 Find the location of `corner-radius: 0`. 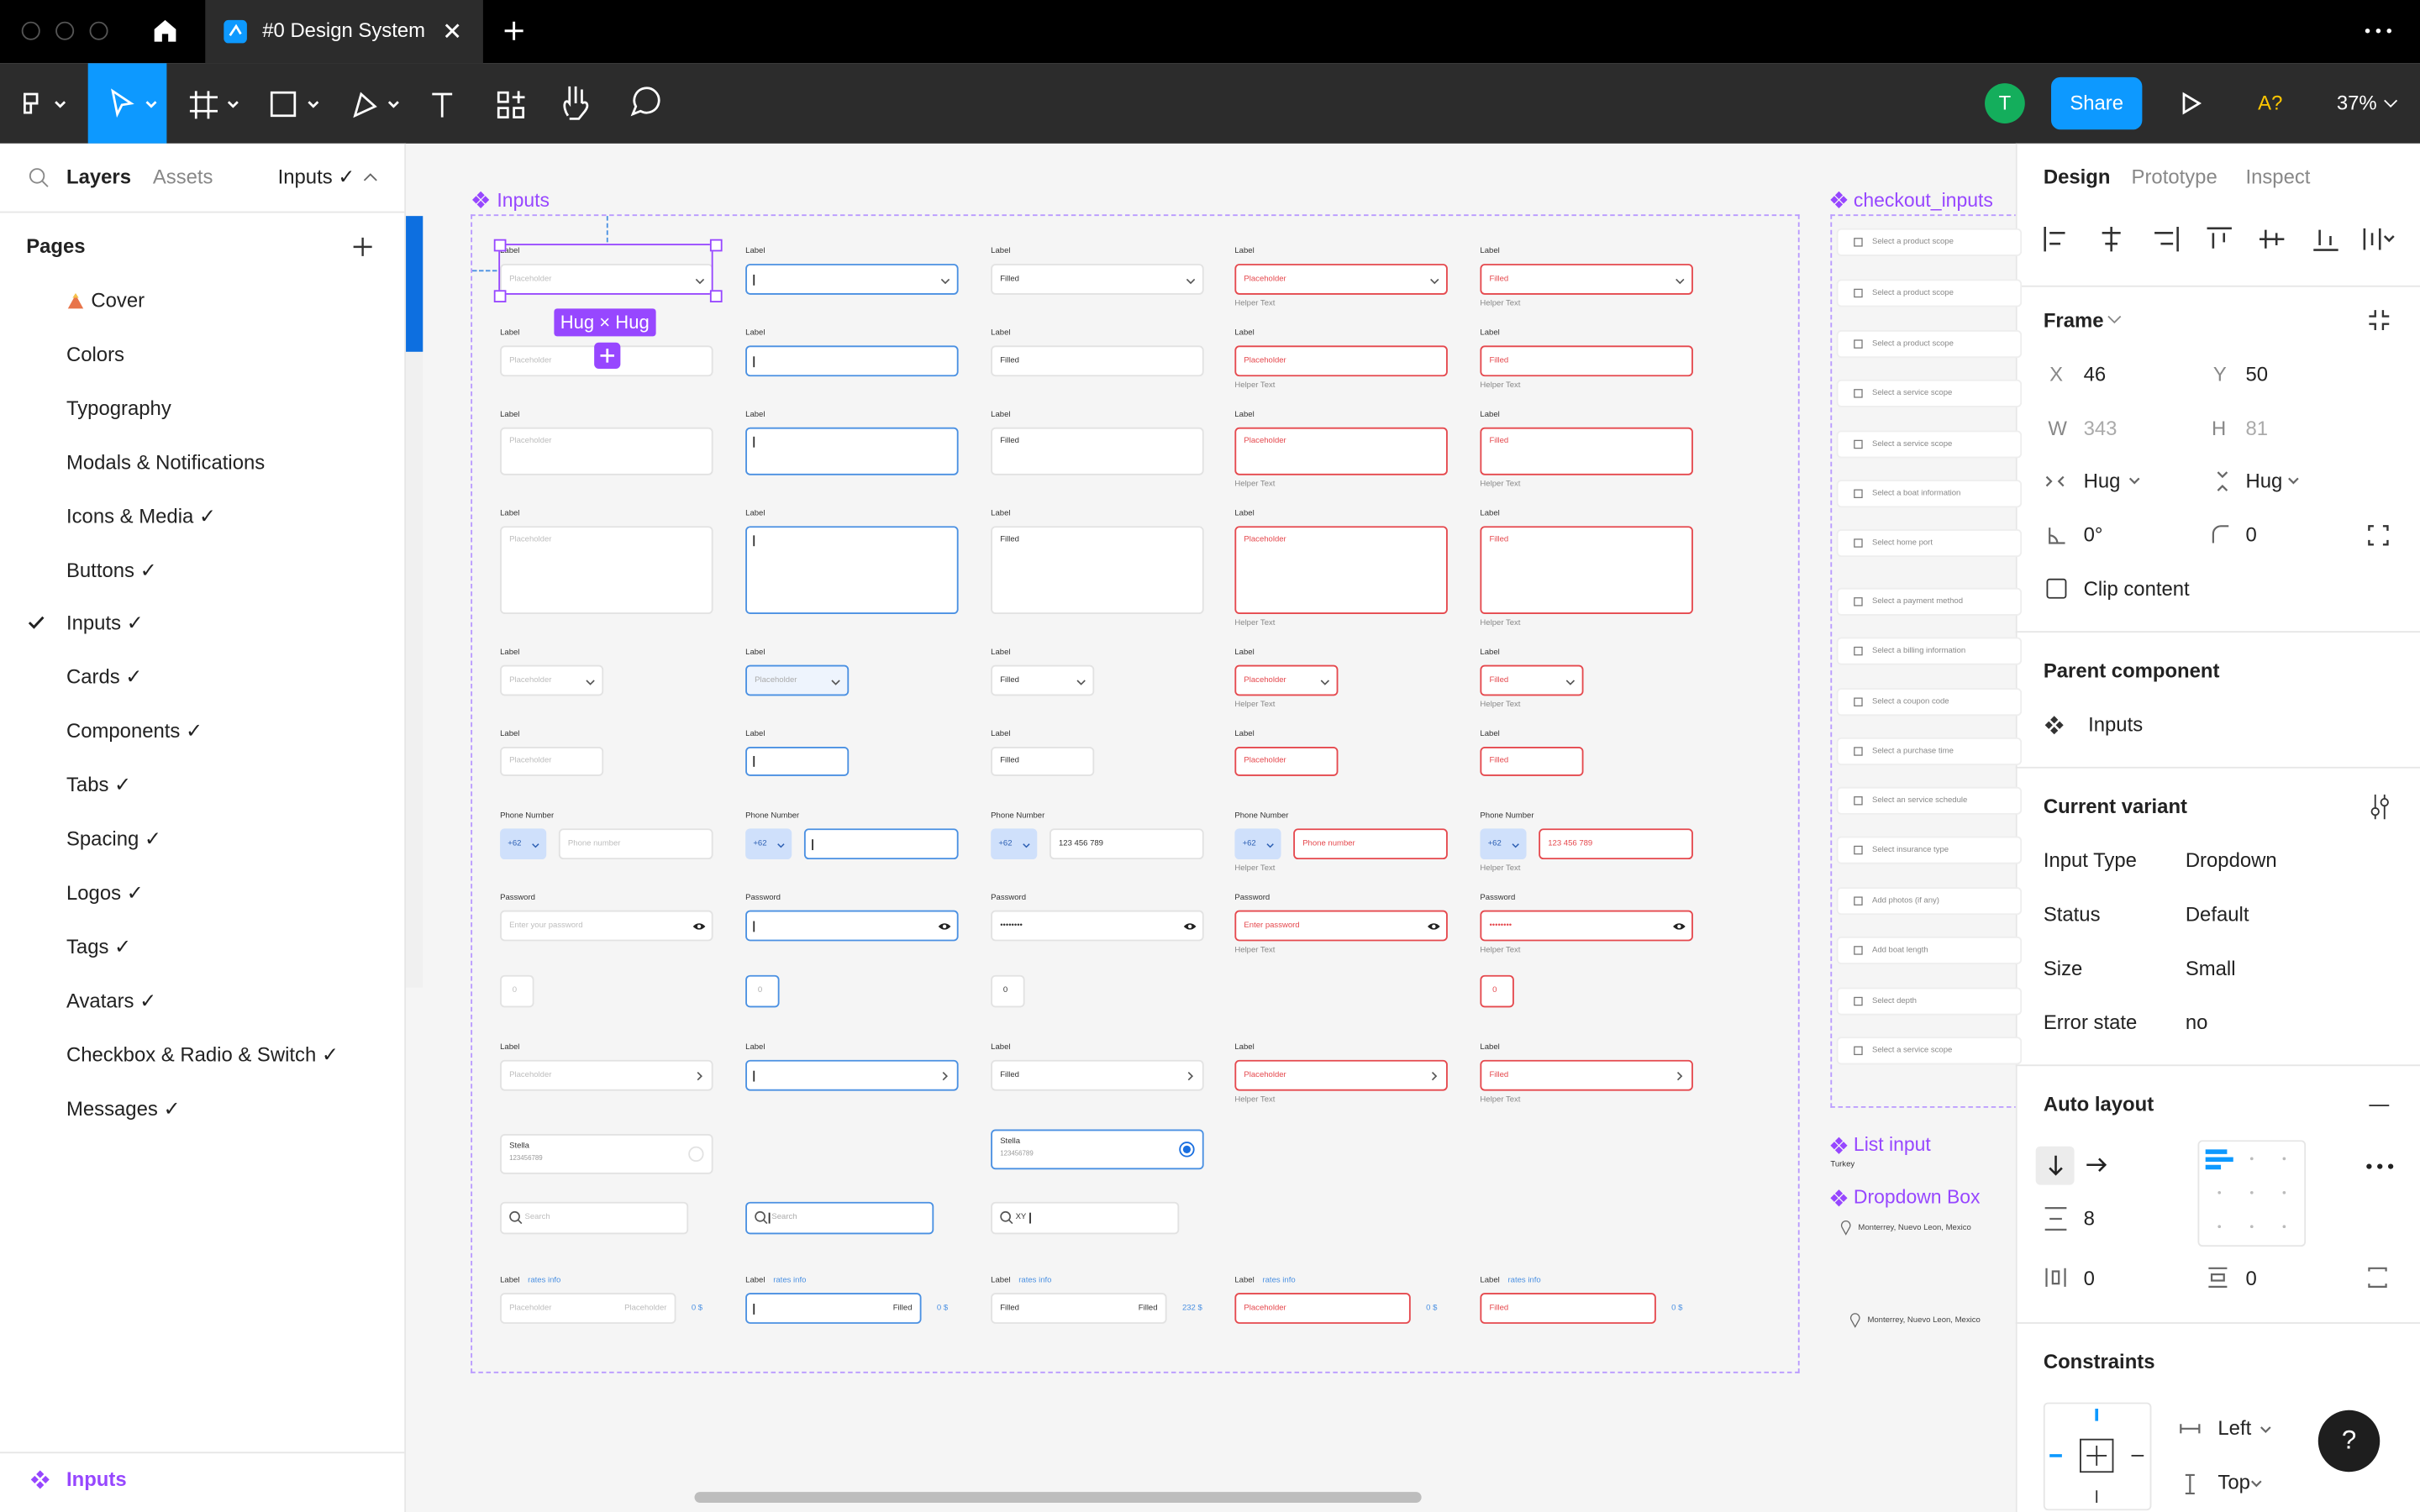

corner-radius: 0 is located at coordinates (2251, 534).